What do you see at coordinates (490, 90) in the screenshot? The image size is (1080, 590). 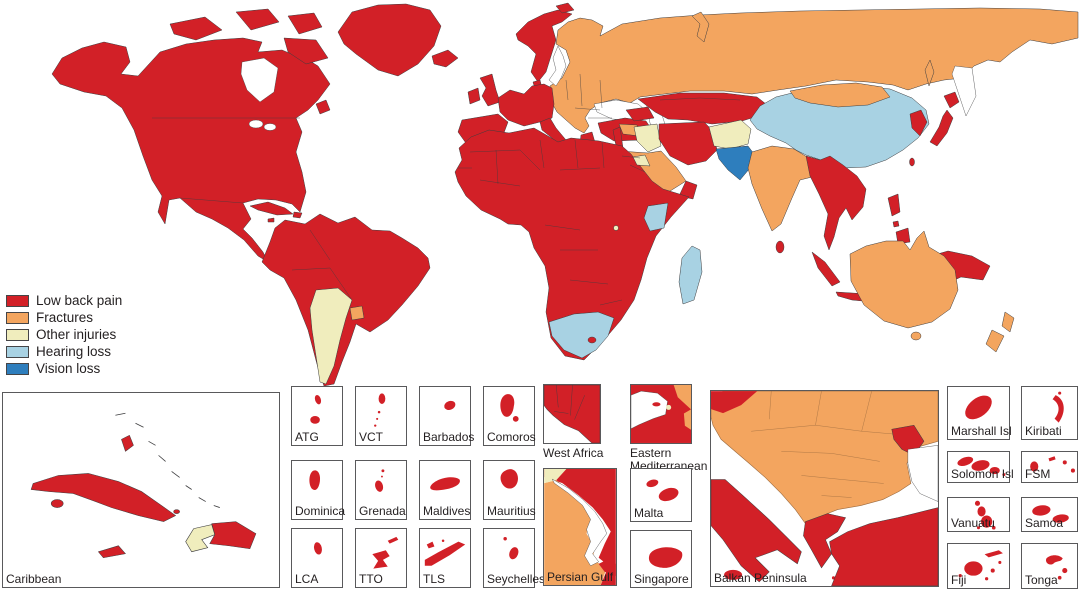 I see `region-united-kingdom` at bounding box center [490, 90].